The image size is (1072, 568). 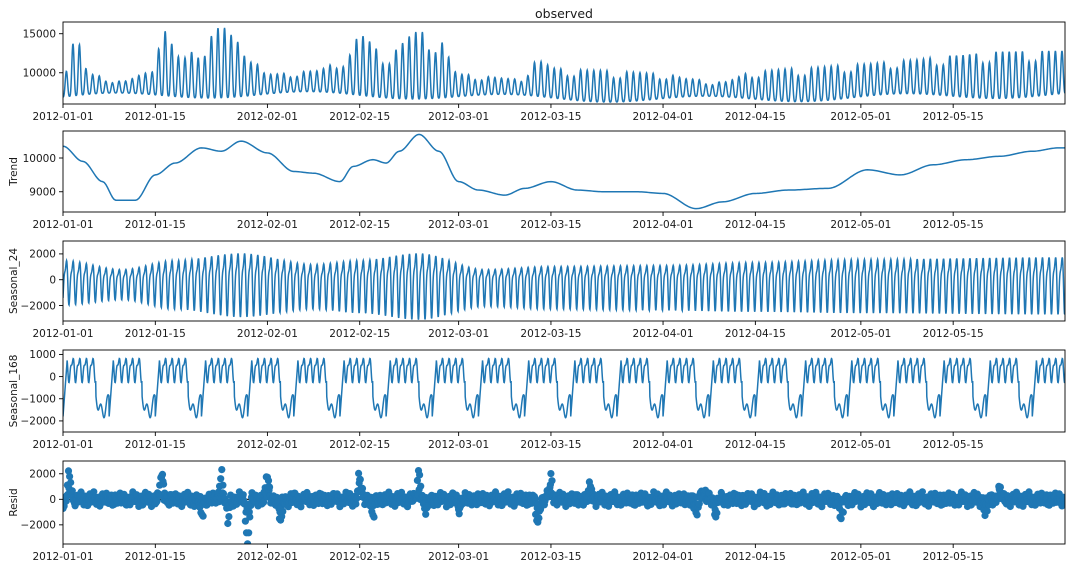 I want to click on y-tick-label: 15000, so click(x=39, y=35).